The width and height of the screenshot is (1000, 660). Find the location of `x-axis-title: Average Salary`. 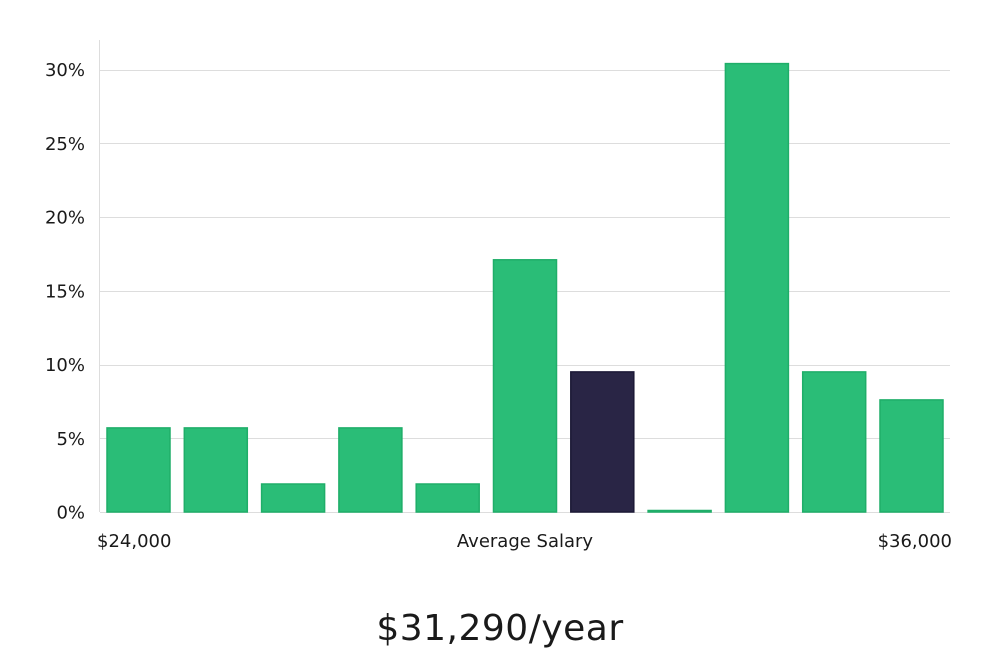

x-axis-title: Average Salary is located at coordinates (525, 541).